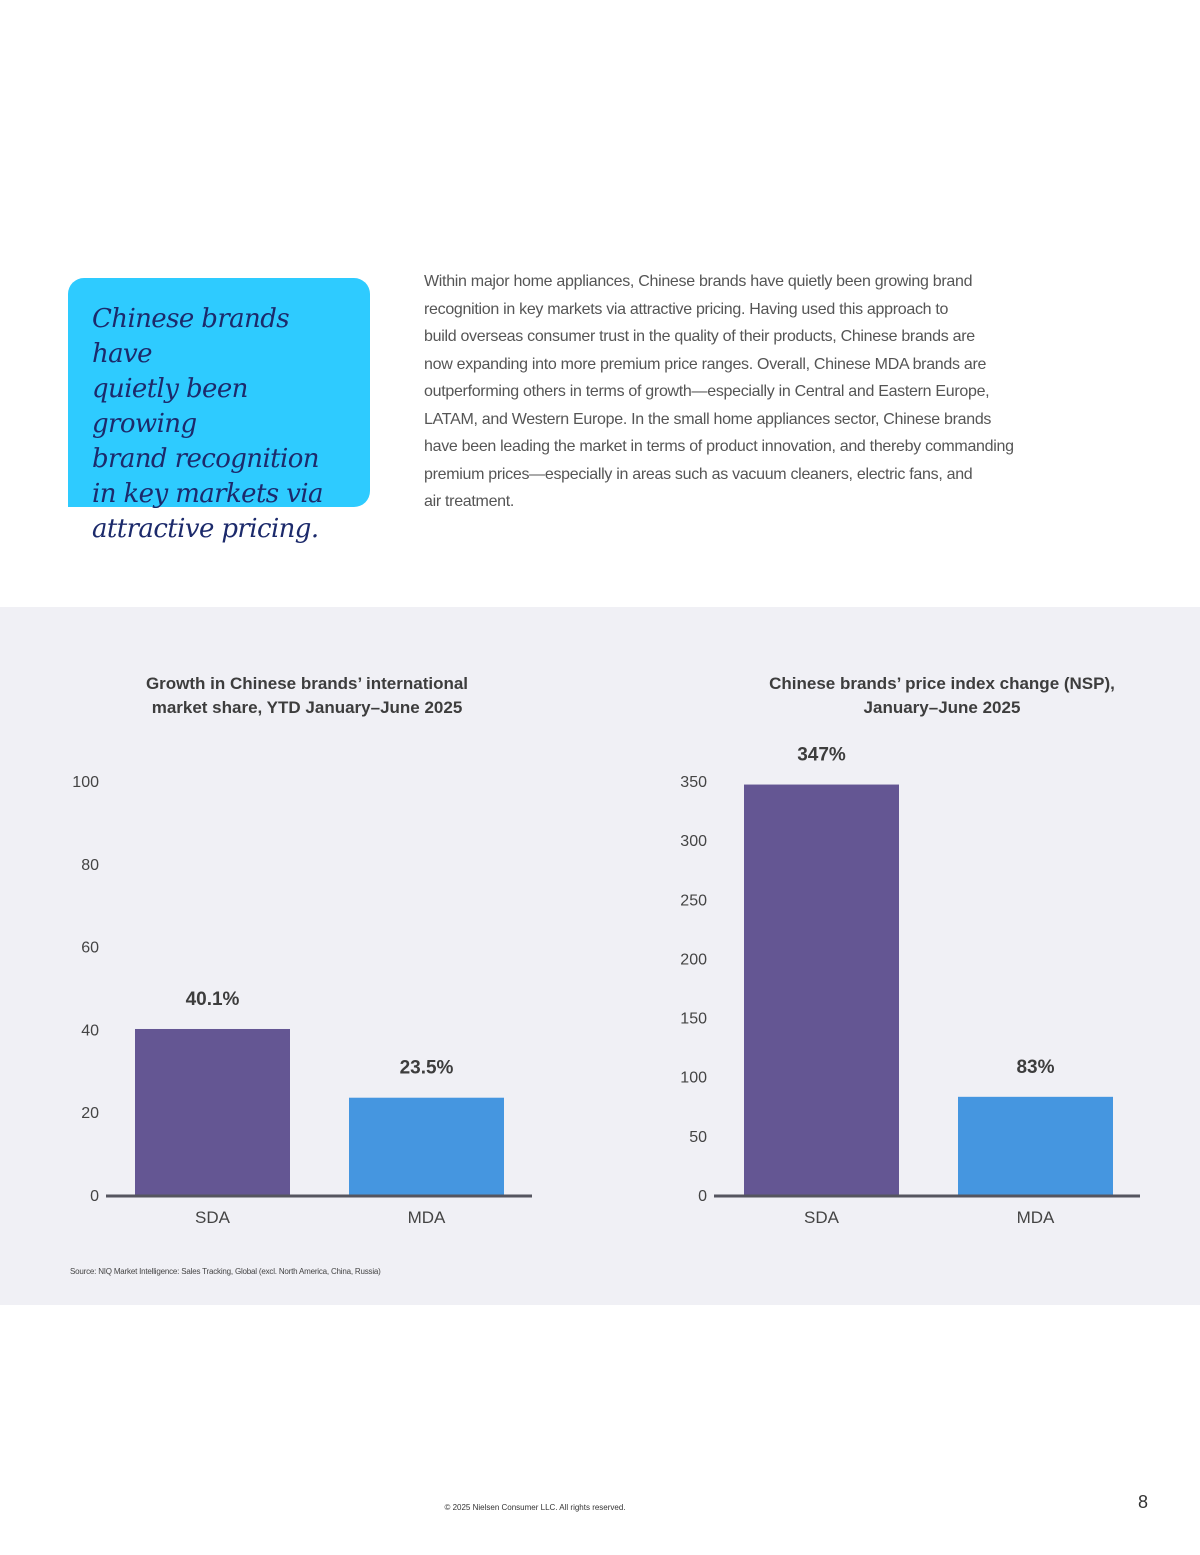 This screenshot has width=1200, height=1555. What do you see at coordinates (1035, 1067) in the screenshot?
I see `value-label: 83%` at bounding box center [1035, 1067].